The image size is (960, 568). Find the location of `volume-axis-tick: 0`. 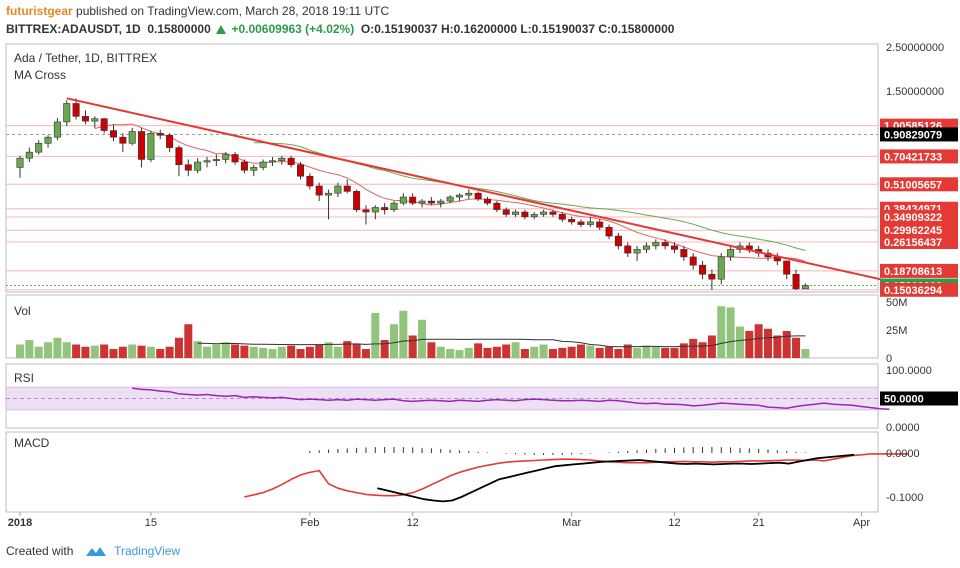

volume-axis-tick: 0 is located at coordinates (889, 359).